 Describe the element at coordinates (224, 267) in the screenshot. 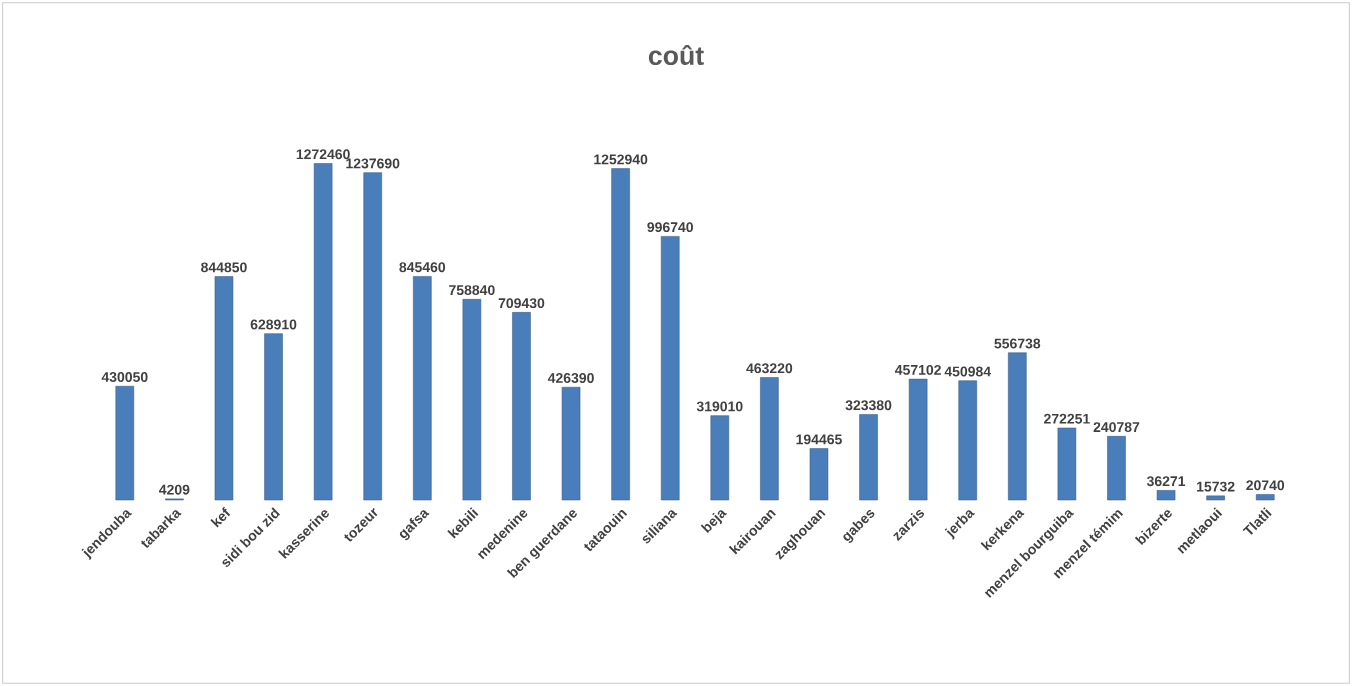

I see `data-label: 844850` at that location.